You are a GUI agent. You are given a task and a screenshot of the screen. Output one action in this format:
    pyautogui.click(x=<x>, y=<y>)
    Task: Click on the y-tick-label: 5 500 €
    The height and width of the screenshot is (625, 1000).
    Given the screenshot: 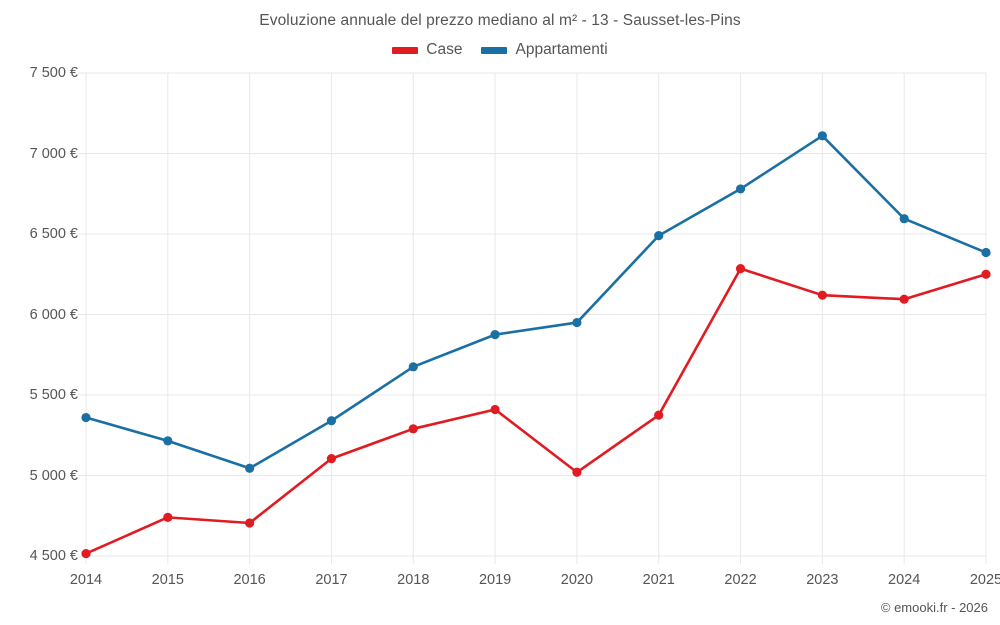 What is the action you would take?
    pyautogui.click(x=53, y=395)
    